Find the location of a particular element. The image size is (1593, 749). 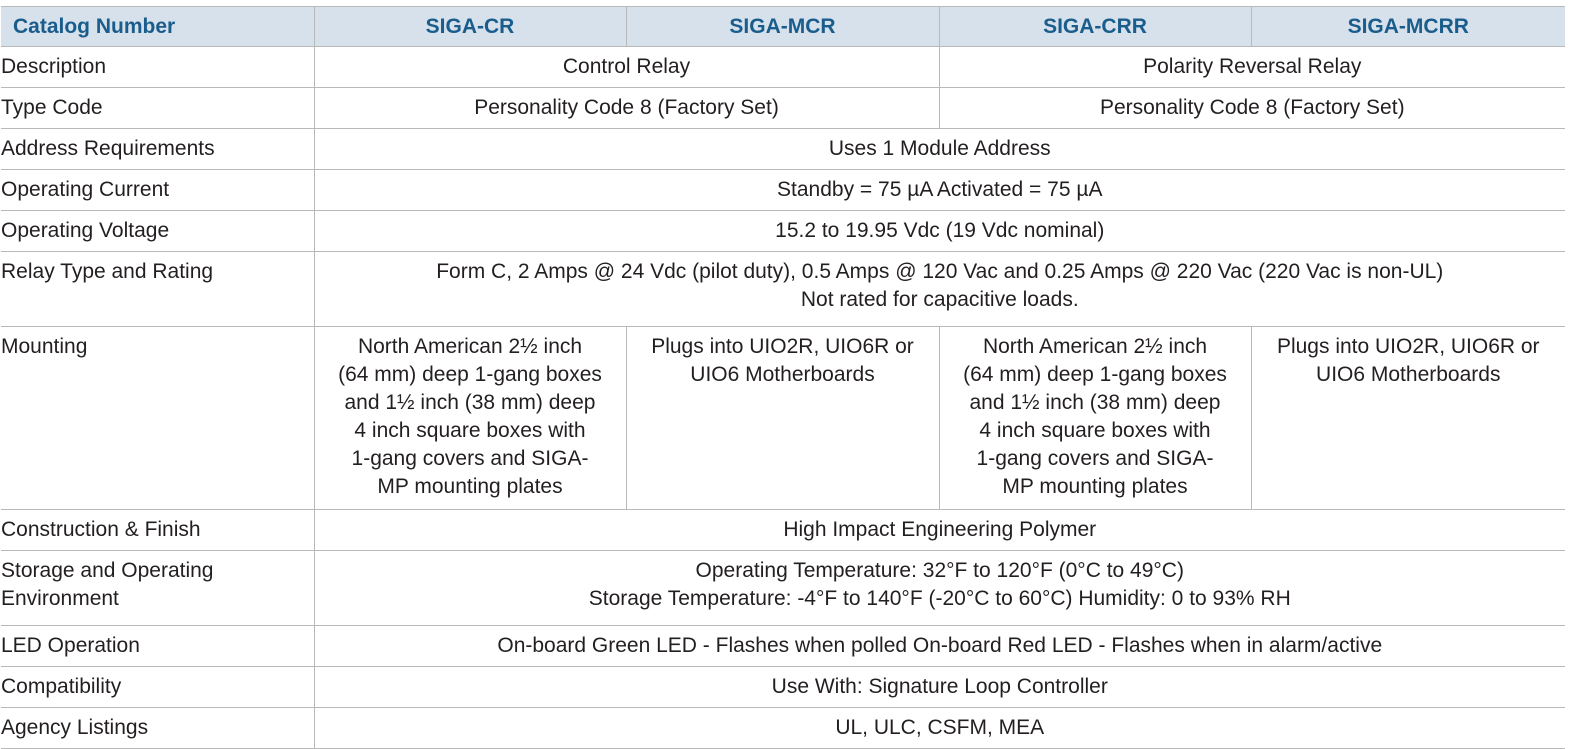

row-label: Description is located at coordinates (157, 67).